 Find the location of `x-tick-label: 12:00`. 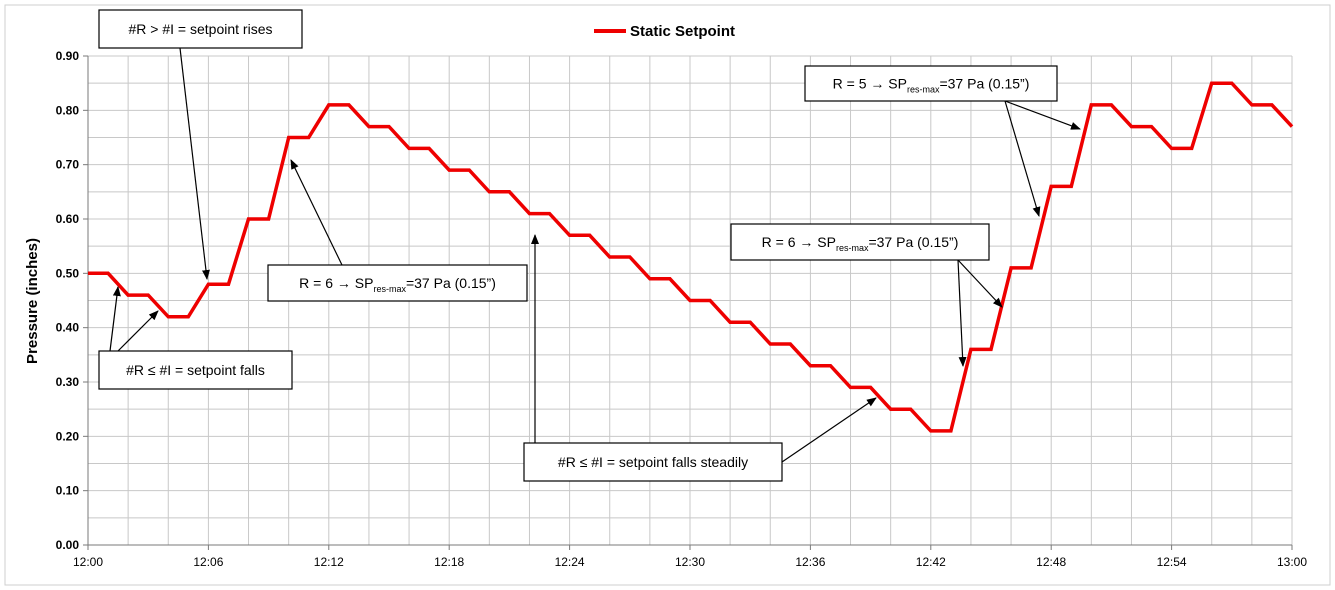

x-tick-label: 12:00 is located at coordinates (88, 562).